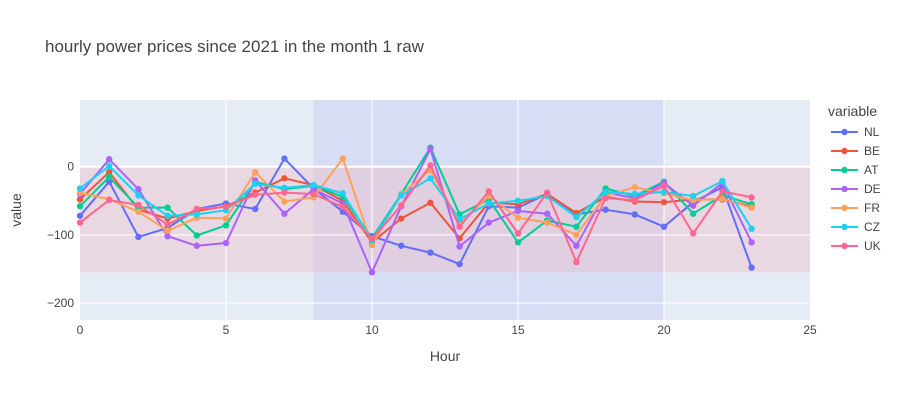 This screenshot has width=900, height=400. Describe the element at coordinates (872, 208) in the screenshot. I see `legend-label: FR` at that location.